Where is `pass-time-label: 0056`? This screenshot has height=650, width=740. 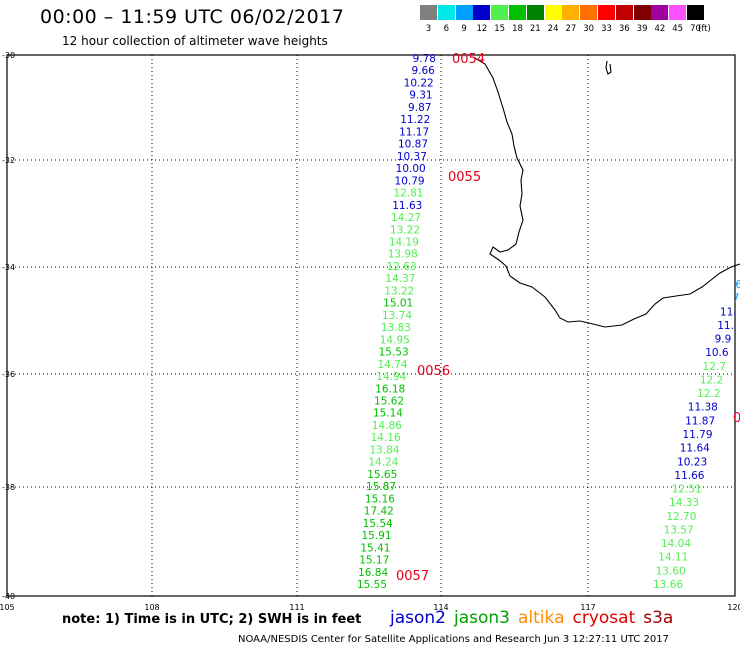 pass-time-label: 0056 is located at coordinates (433, 371).